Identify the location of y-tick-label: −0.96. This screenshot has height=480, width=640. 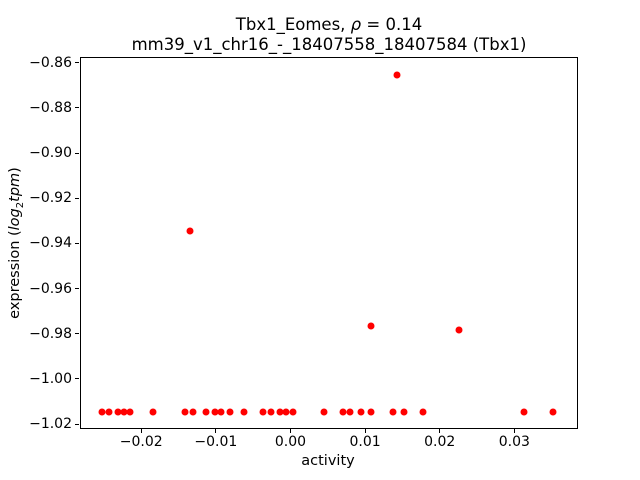
(50, 288).